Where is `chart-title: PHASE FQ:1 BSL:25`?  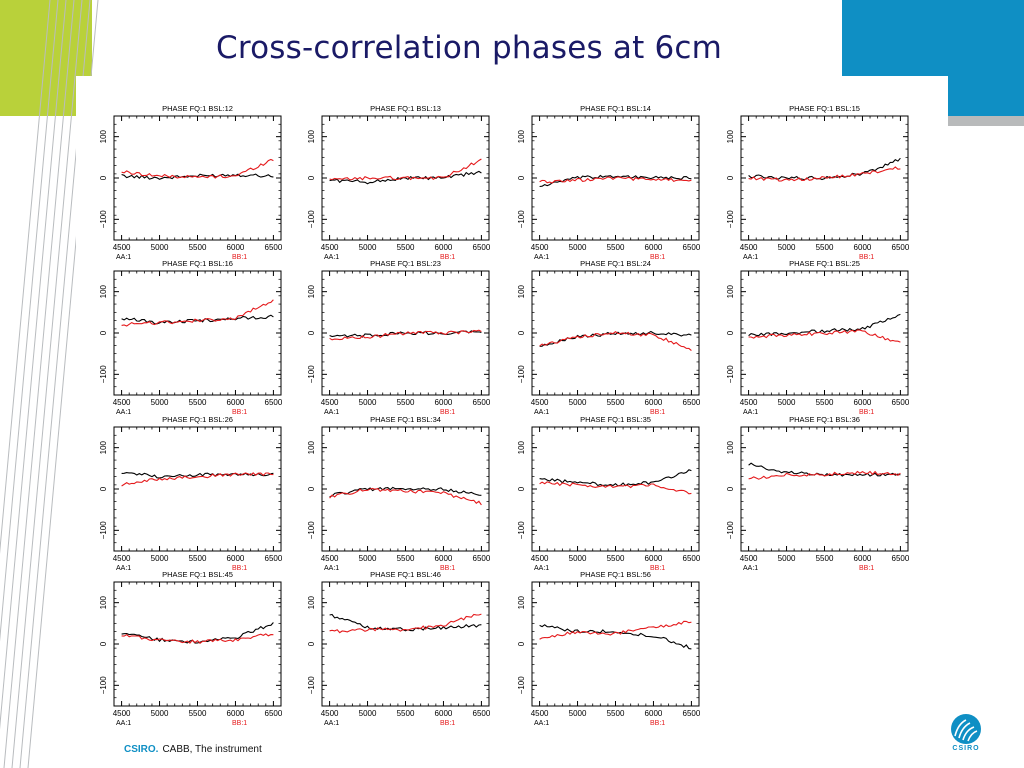
chart-title: PHASE FQ:1 BSL:25 is located at coordinates (824, 263).